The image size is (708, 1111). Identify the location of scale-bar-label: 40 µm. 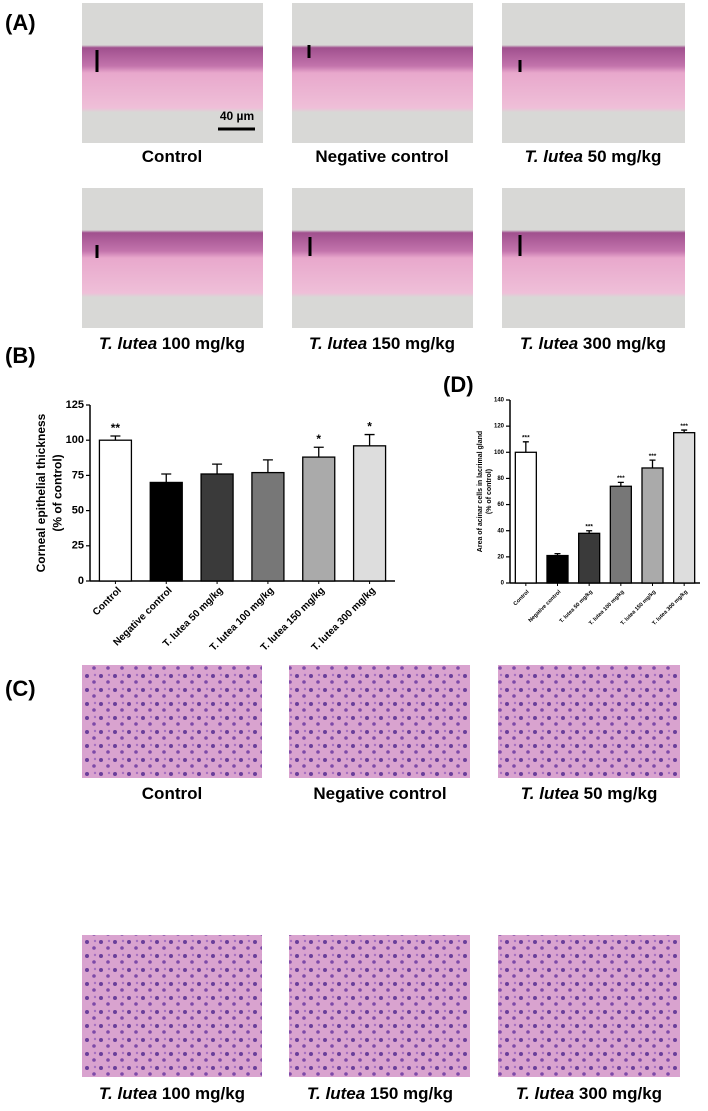
(237, 116).